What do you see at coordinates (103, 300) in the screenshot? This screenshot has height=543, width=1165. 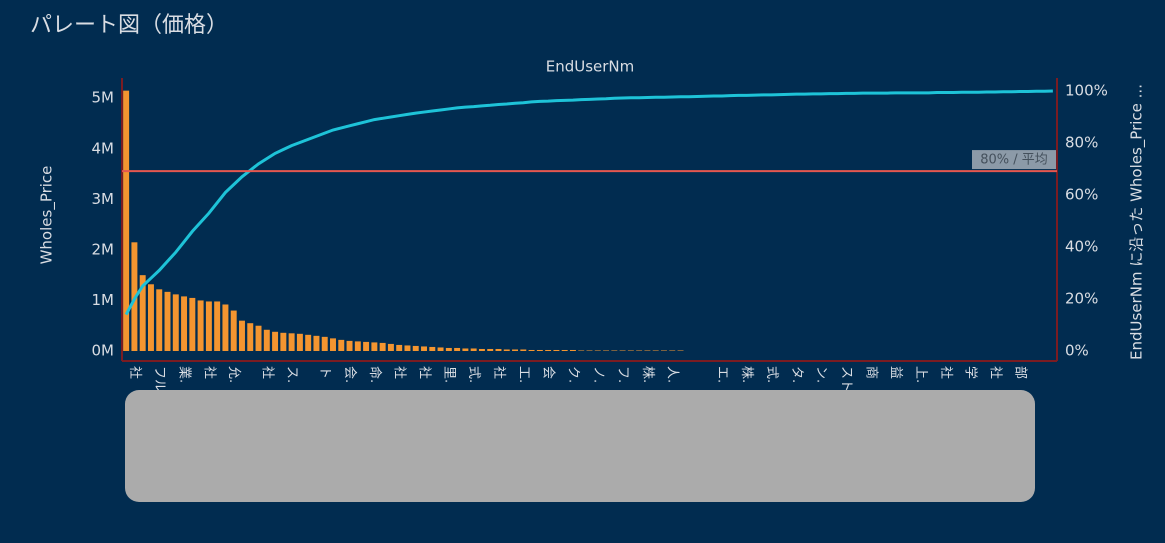 I see `y-tick-label: 1M` at bounding box center [103, 300].